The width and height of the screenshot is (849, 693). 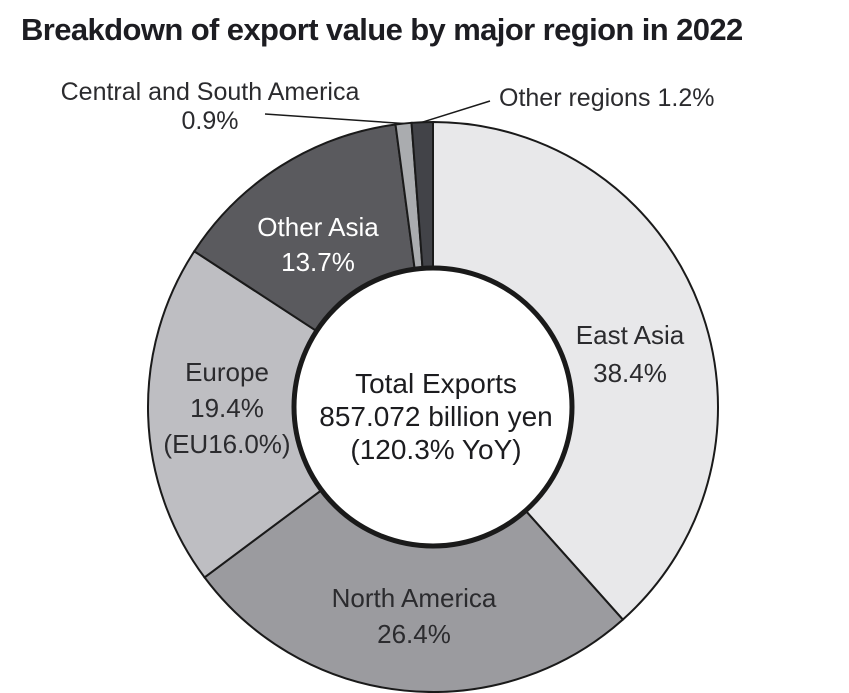 What do you see at coordinates (436, 449) in the screenshot?
I see `center-label-line3: (120.3% YoY)` at bounding box center [436, 449].